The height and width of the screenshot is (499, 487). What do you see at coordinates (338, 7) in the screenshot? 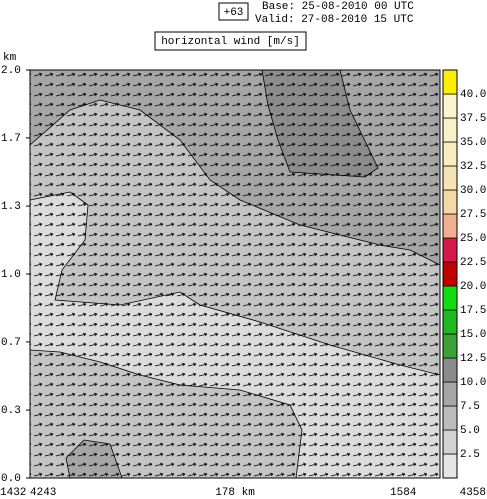
I see `base-time: Base: 25-08-2010 00 UTC` at bounding box center [338, 7].